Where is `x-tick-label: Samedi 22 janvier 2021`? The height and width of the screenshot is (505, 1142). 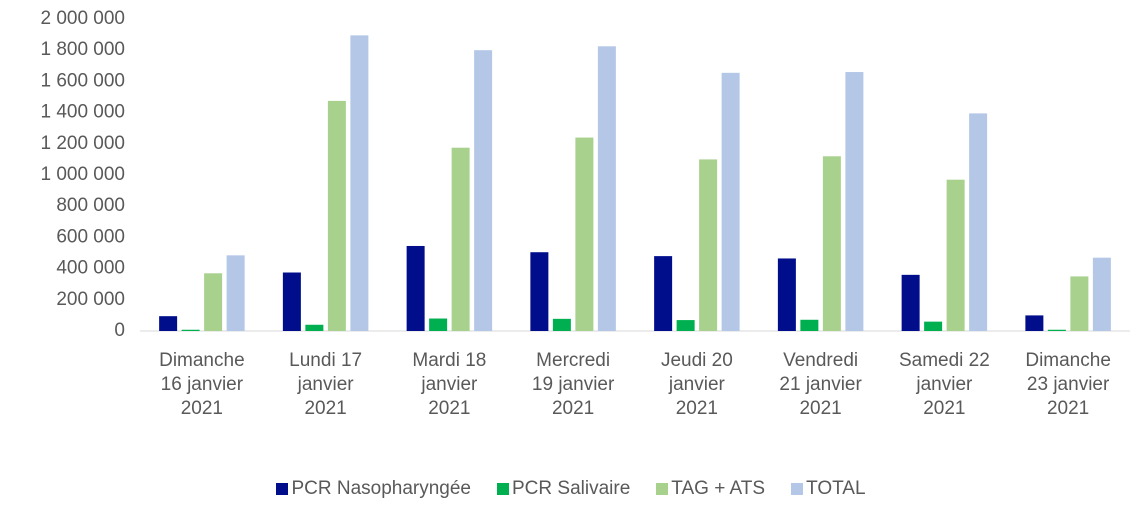 x-tick-label: Samedi 22 janvier 2021 is located at coordinates (944, 384).